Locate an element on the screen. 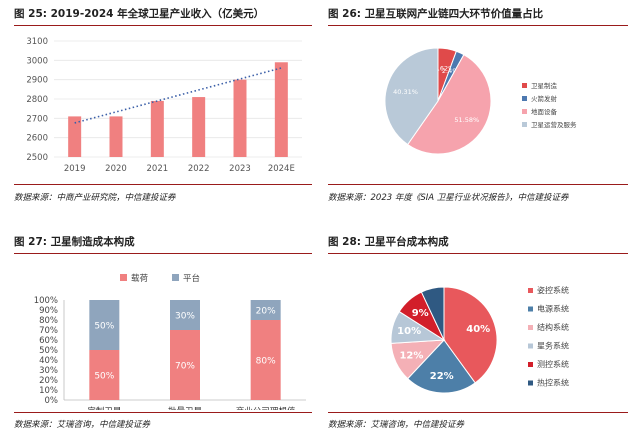 The height and width of the screenshot is (445, 640). y-tick-label: 2800 is located at coordinates (37, 100).